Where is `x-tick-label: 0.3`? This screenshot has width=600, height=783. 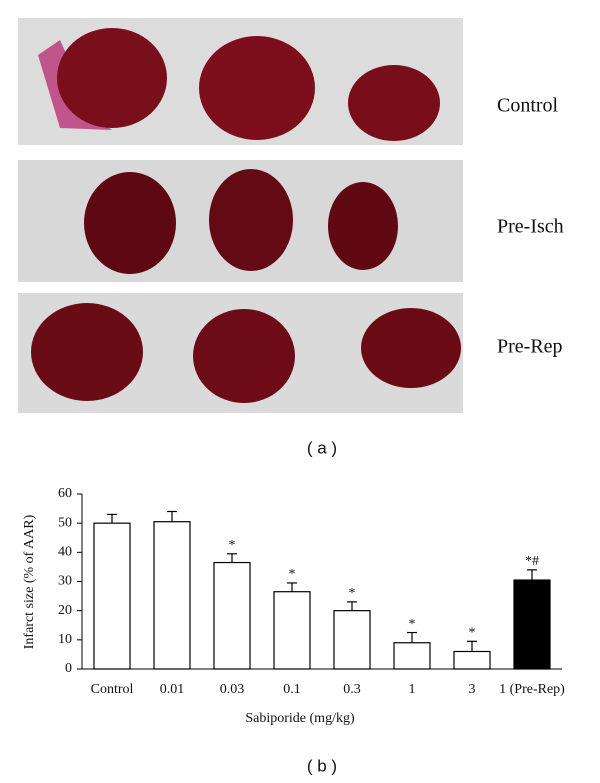 x-tick-label: 0.3 is located at coordinates (352, 689).